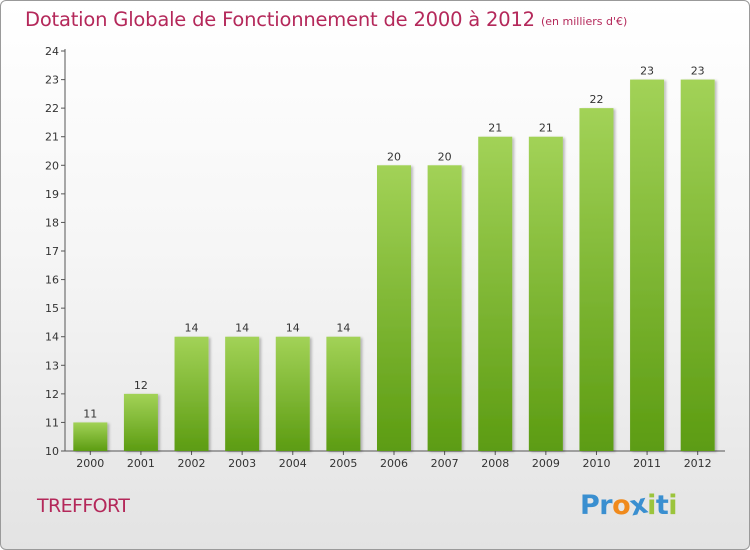 The height and width of the screenshot is (550, 750). Describe the element at coordinates (621, 505) in the screenshot. I see `logo-letter: o` at that location.